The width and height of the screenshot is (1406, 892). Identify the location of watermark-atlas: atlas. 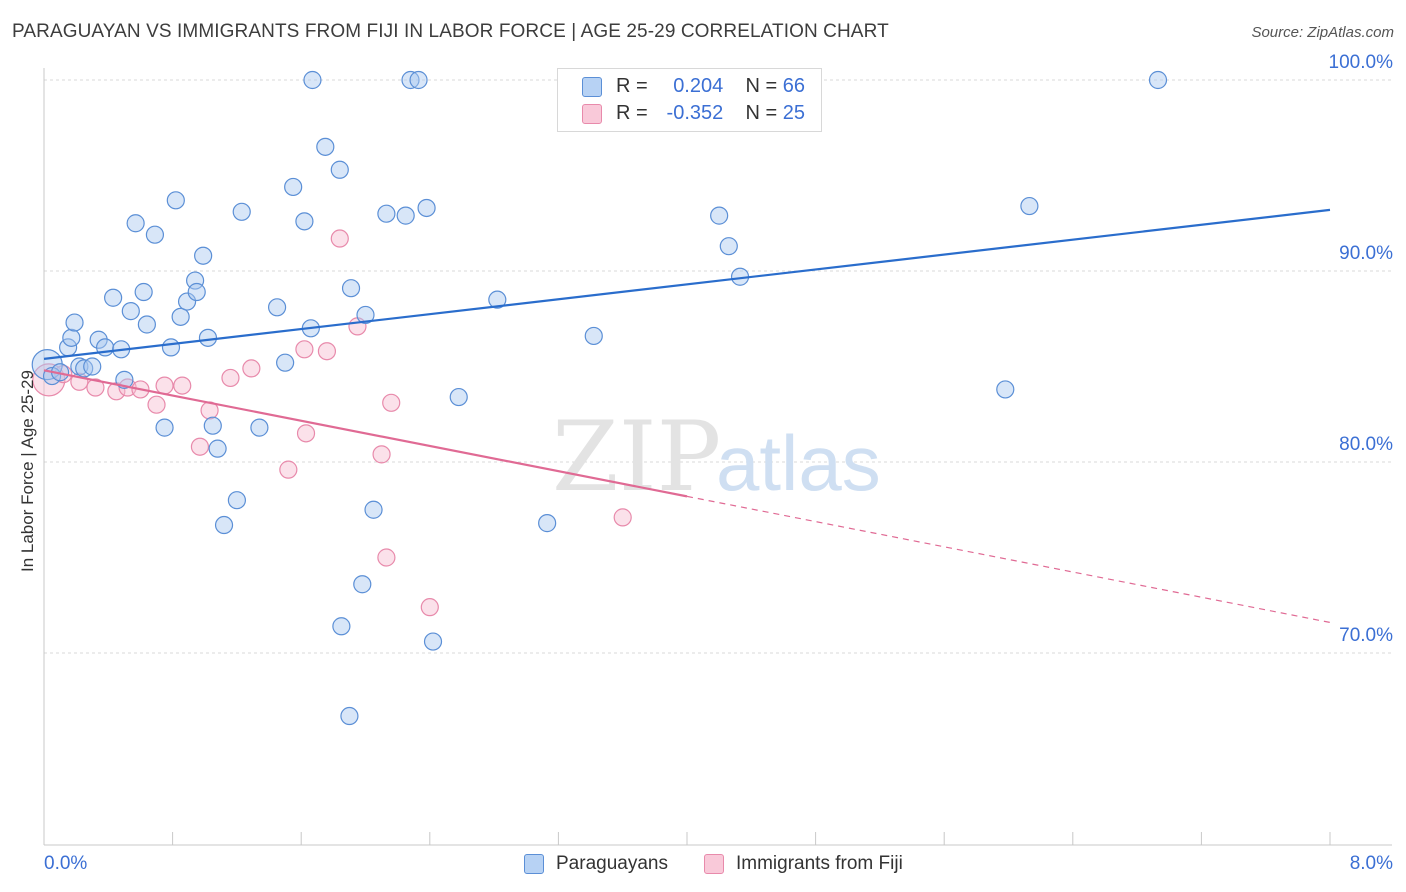
(798, 463).